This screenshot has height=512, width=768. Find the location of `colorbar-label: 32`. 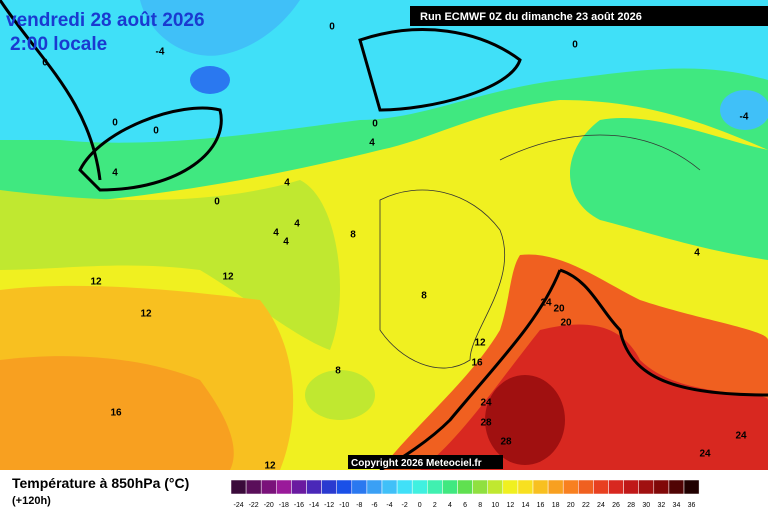

colorbar-label: 32 is located at coordinates (661, 505).